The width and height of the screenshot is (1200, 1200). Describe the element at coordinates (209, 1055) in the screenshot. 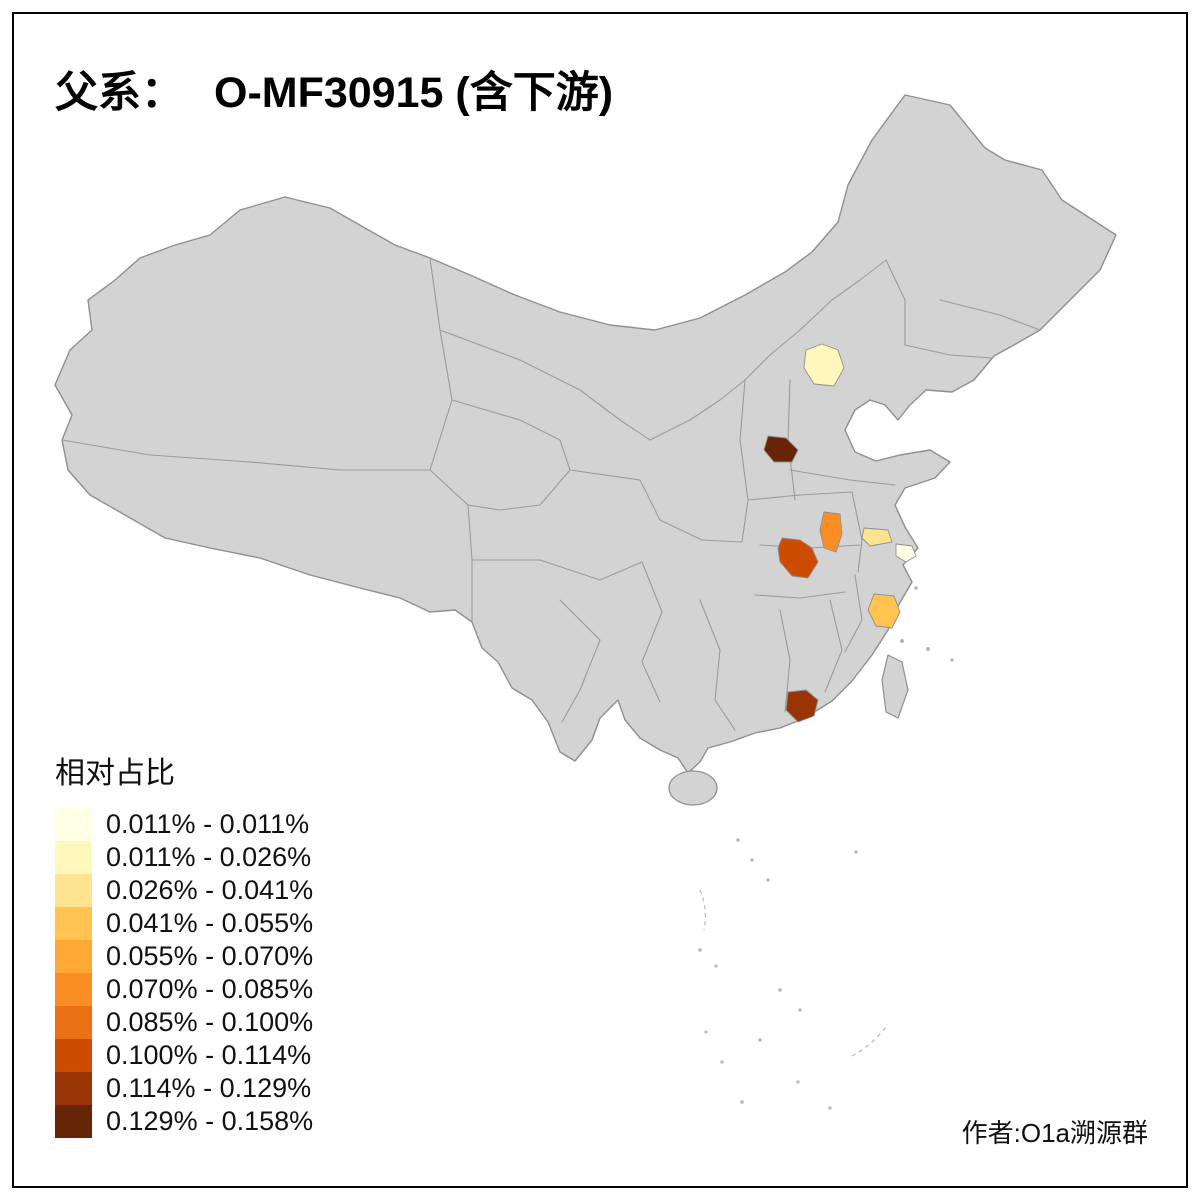

I see `legend-label: 0.100% - 0.114%` at that location.